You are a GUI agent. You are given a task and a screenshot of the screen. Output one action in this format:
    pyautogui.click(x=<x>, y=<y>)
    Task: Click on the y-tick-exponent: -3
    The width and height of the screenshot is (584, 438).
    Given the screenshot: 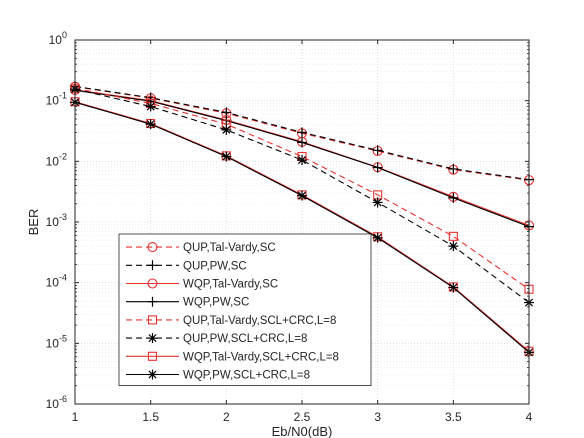 What is the action you would take?
    pyautogui.click(x=63, y=217)
    